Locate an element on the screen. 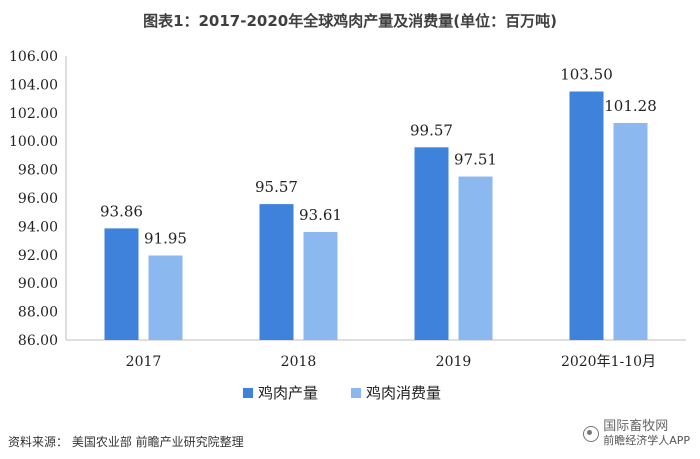 The image size is (700, 459). wechat-icon is located at coordinates (591, 434).